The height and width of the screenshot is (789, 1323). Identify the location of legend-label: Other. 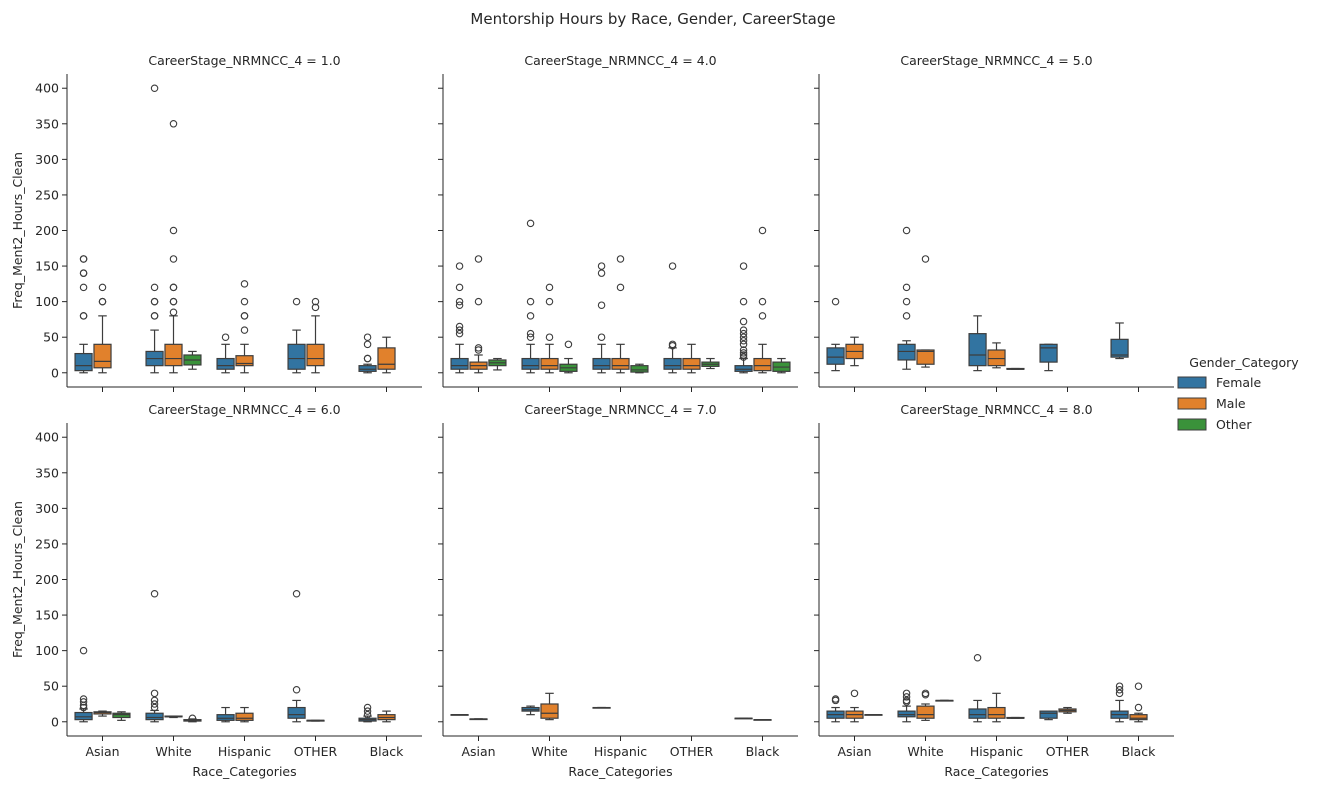
(1234, 424).